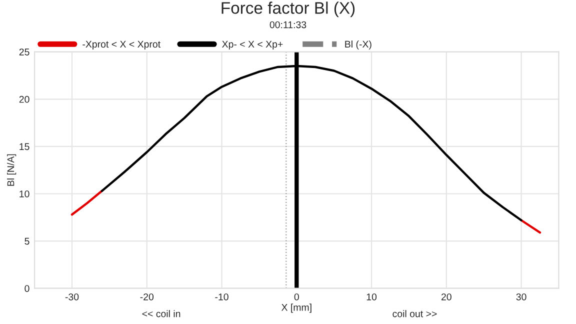 The width and height of the screenshot is (576, 324). What do you see at coordinates (25, 194) in the screenshot?
I see `y-tick-label: 10` at bounding box center [25, 194].